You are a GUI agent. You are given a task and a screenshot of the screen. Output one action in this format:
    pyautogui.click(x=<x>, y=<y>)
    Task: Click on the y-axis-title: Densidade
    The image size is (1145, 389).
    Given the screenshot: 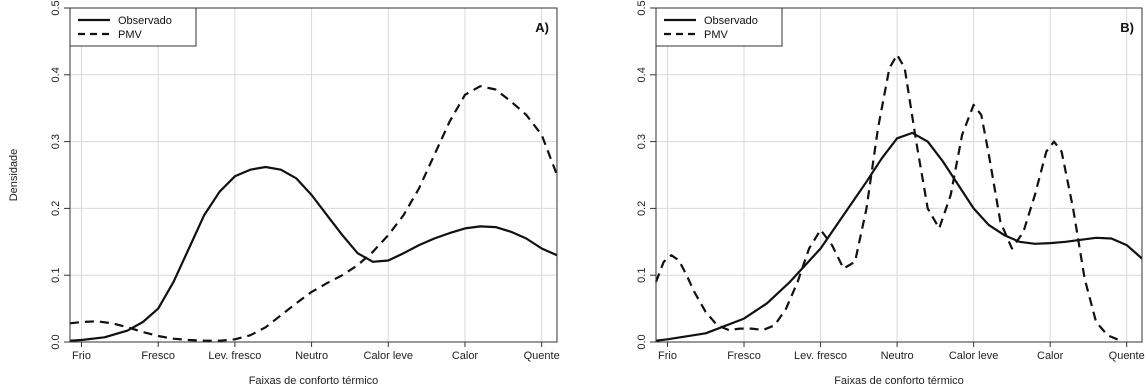 What is the action you would take?
    pyautogui.click(x=14, y=175)
    